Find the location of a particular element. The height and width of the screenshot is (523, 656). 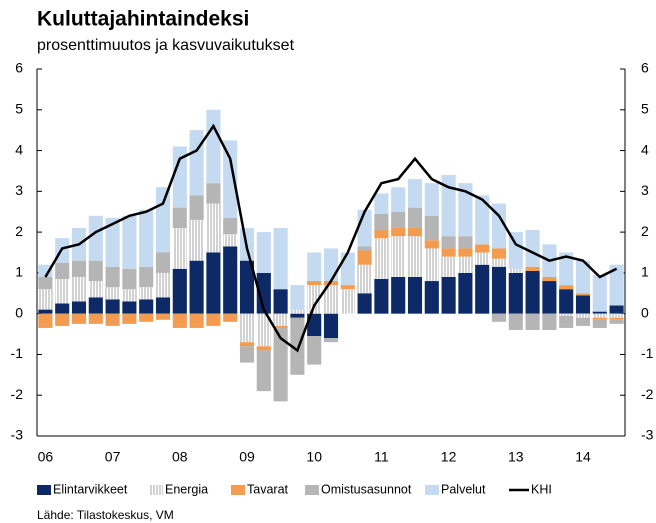

x-tick-label: 10 is located at coordinates (314, 457).